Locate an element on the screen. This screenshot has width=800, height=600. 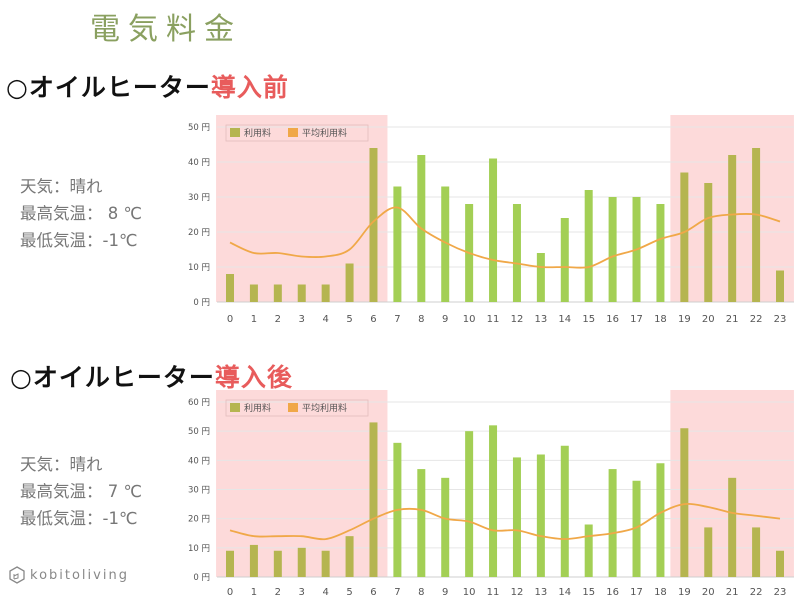
x-tick-label: 8 is located at coordinates (421, 592).